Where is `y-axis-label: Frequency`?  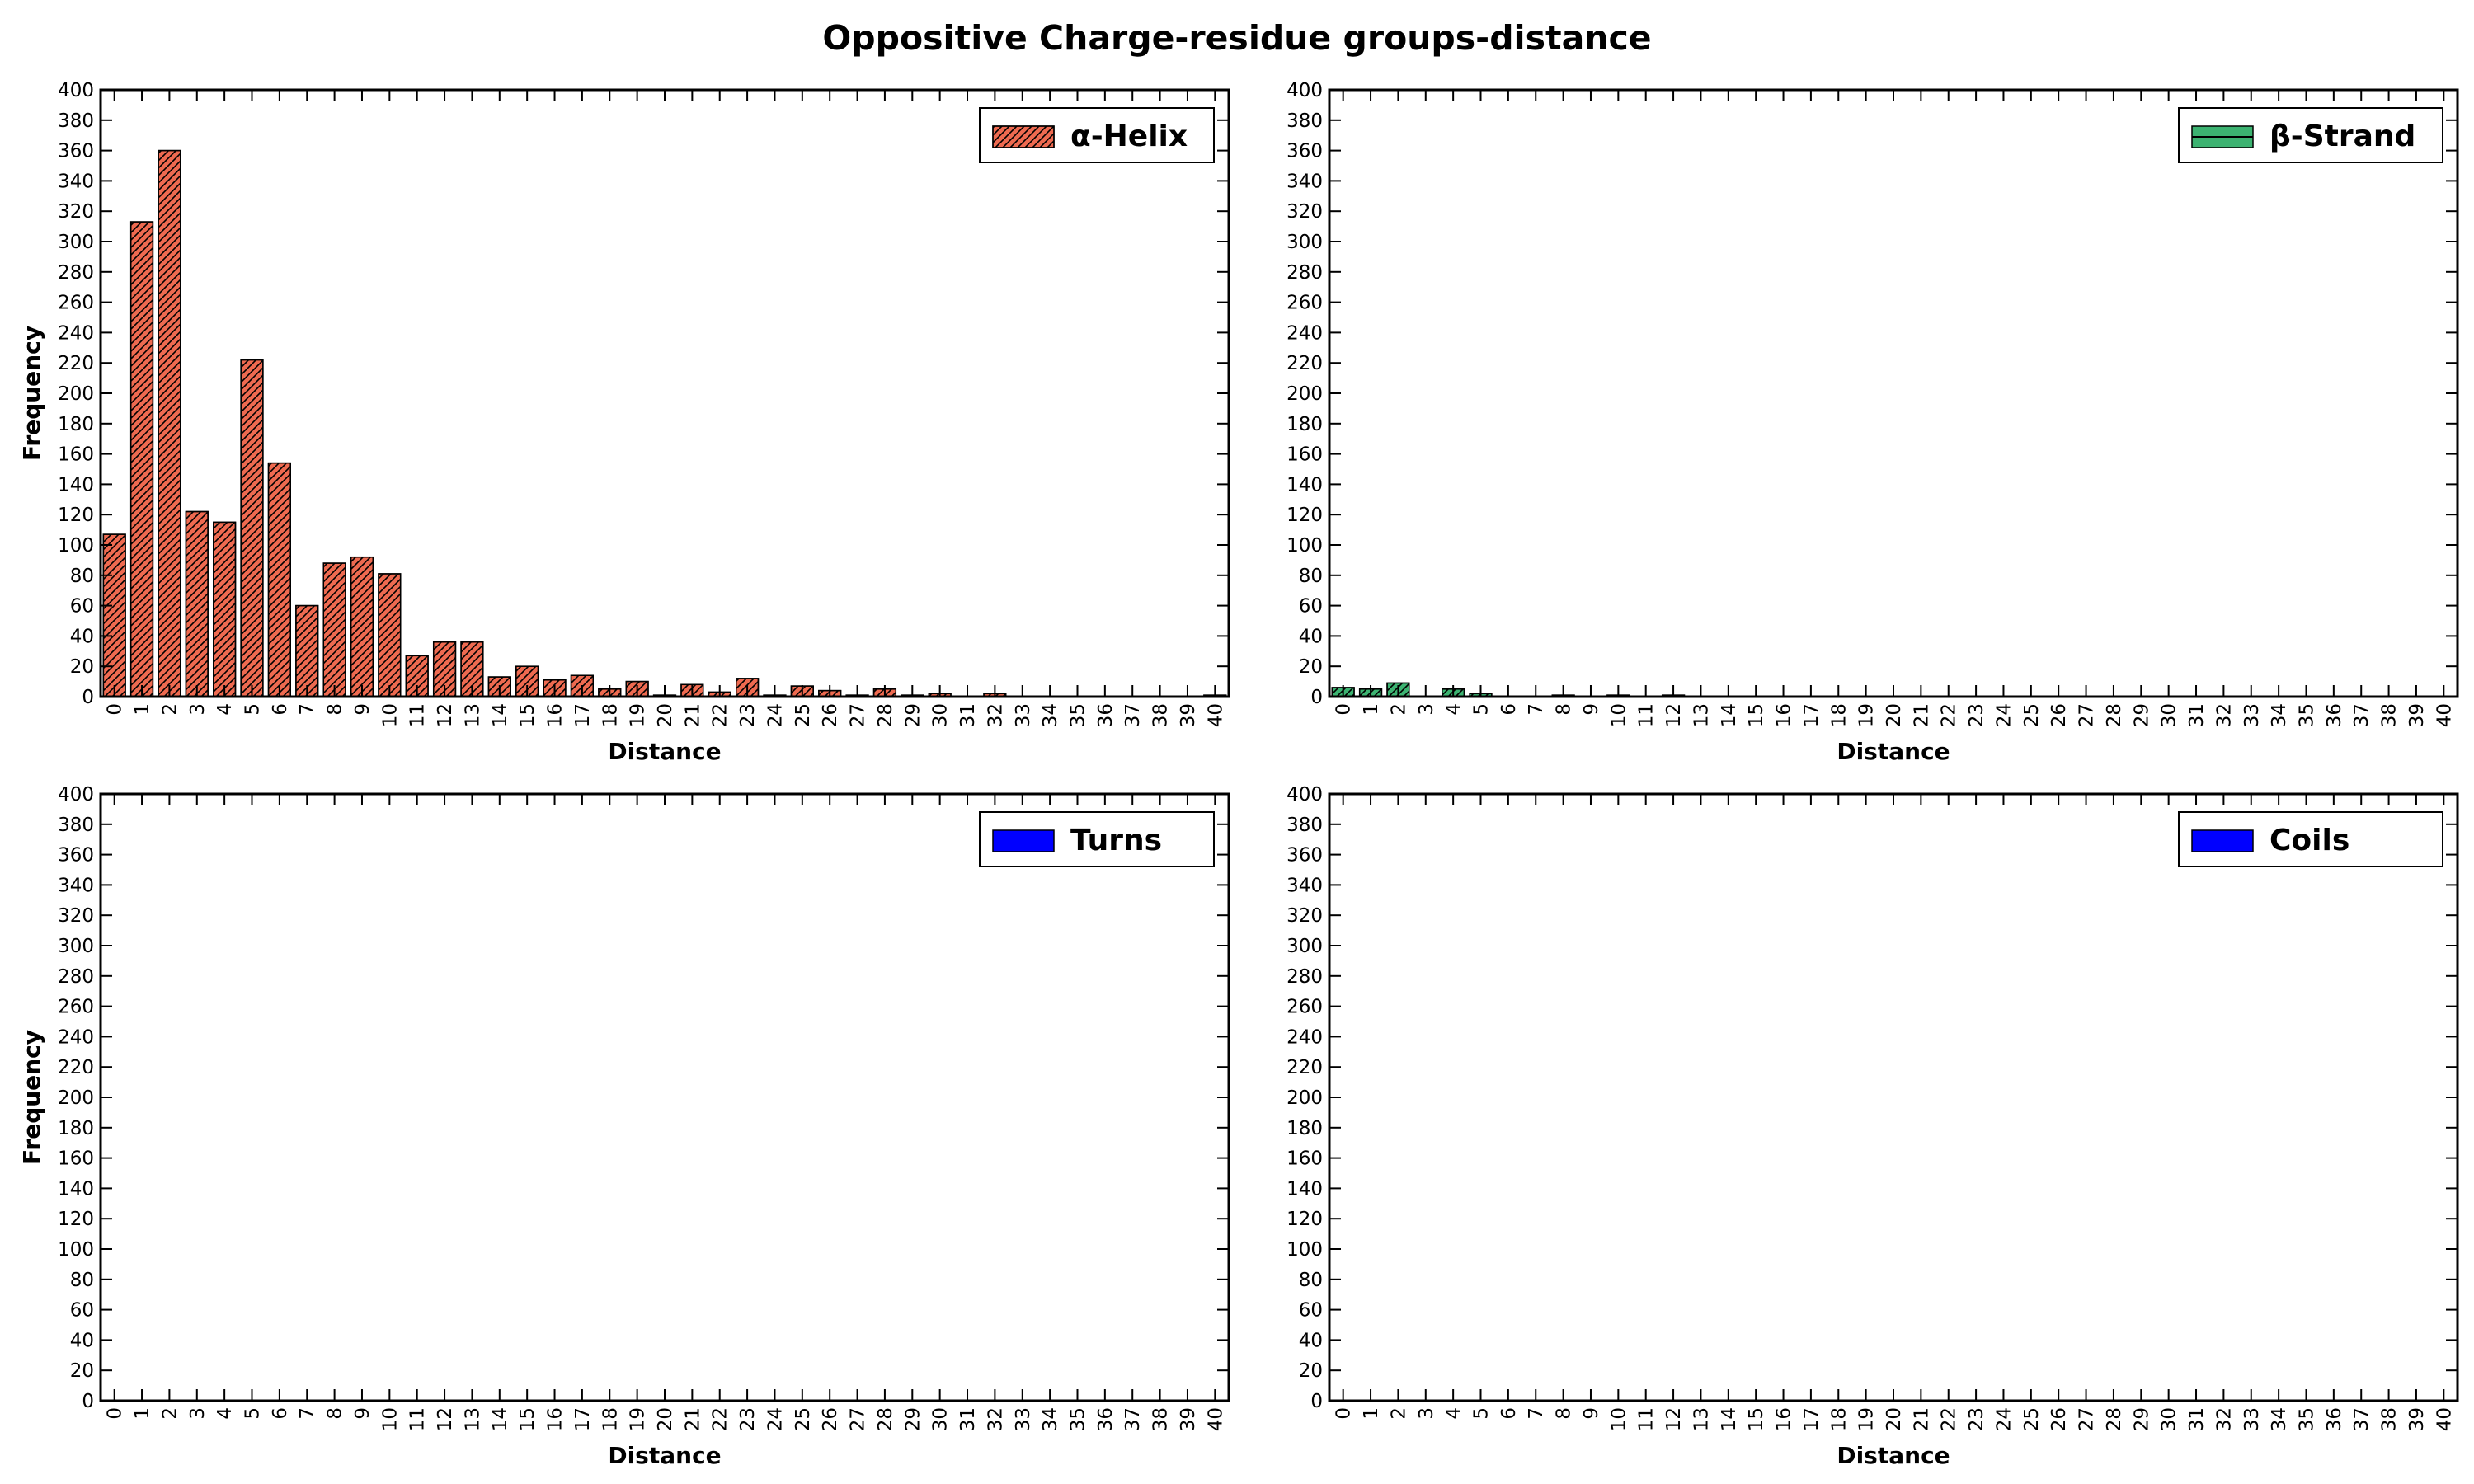
y-axis-label: Frequency is located at coordinates (31, 1097).